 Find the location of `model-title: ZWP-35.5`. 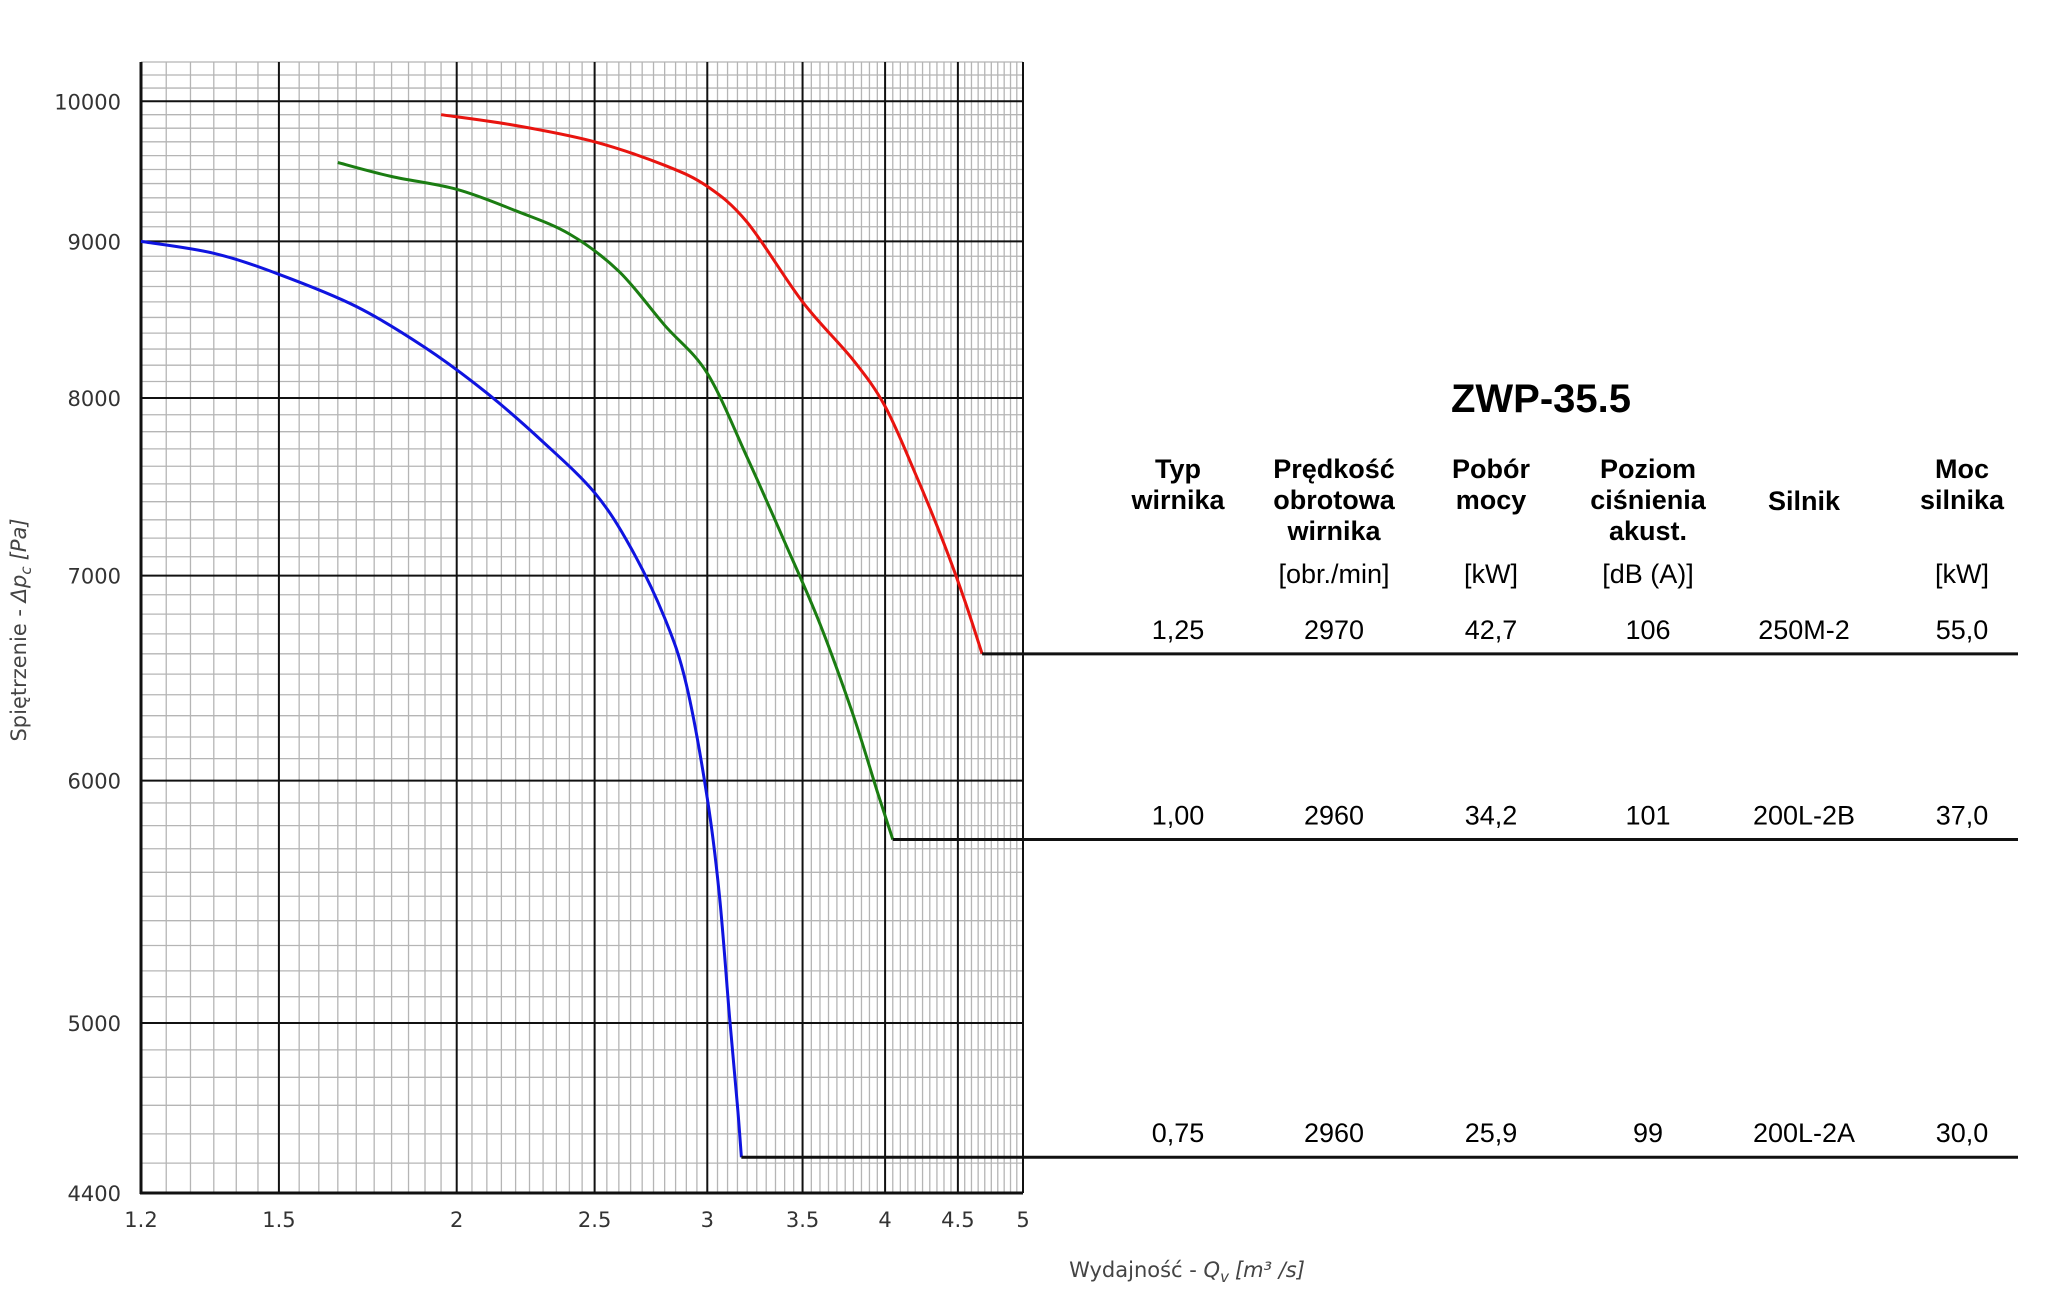

model-title: ZWP-35.5 is located at coordinates (1541, 399).